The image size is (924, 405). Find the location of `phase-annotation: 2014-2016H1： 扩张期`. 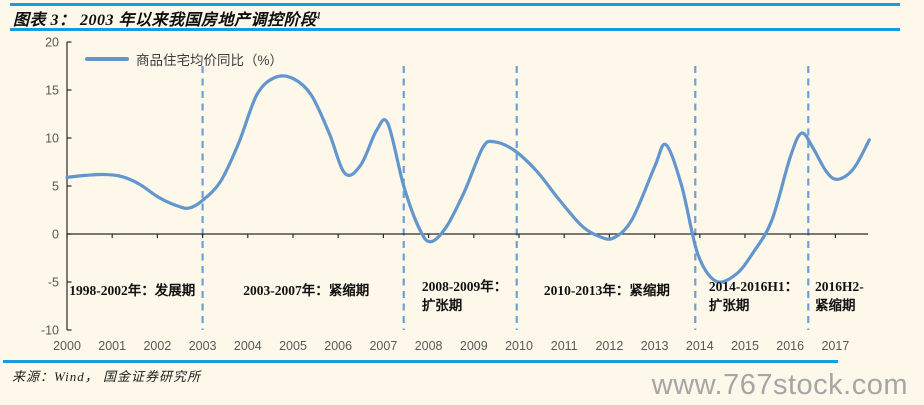

phase-annotation: 2014-2016H1： 扩张期 is located at coordinates (753, 296).